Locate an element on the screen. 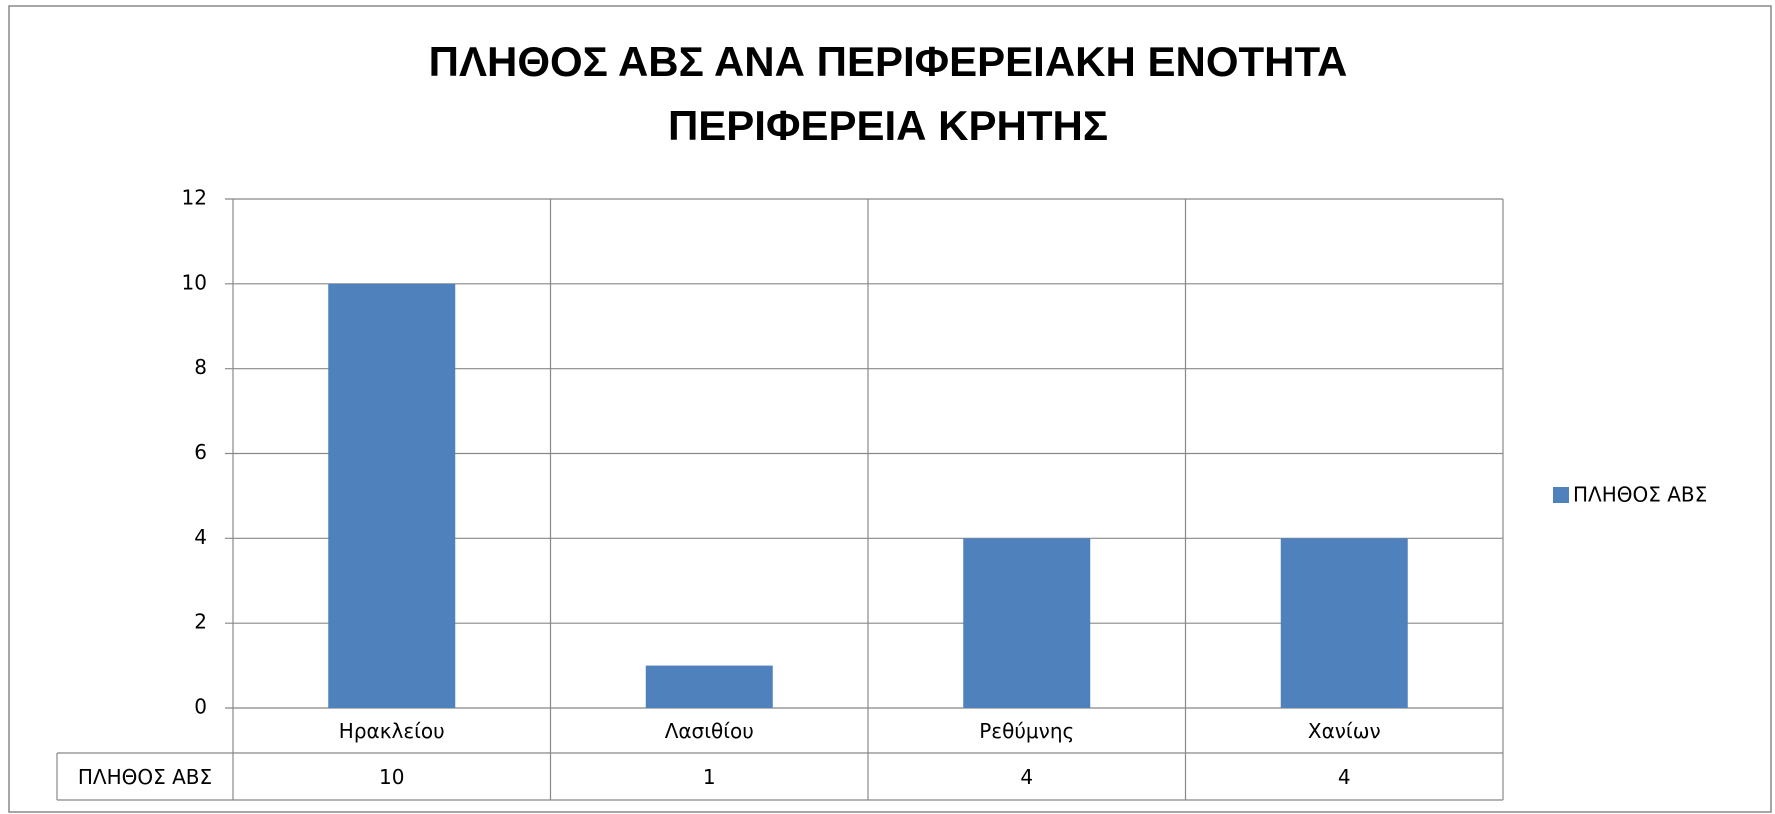 This screenshot has width=1775, height=814. table-value: 1 is located at coordinates (709, 777).